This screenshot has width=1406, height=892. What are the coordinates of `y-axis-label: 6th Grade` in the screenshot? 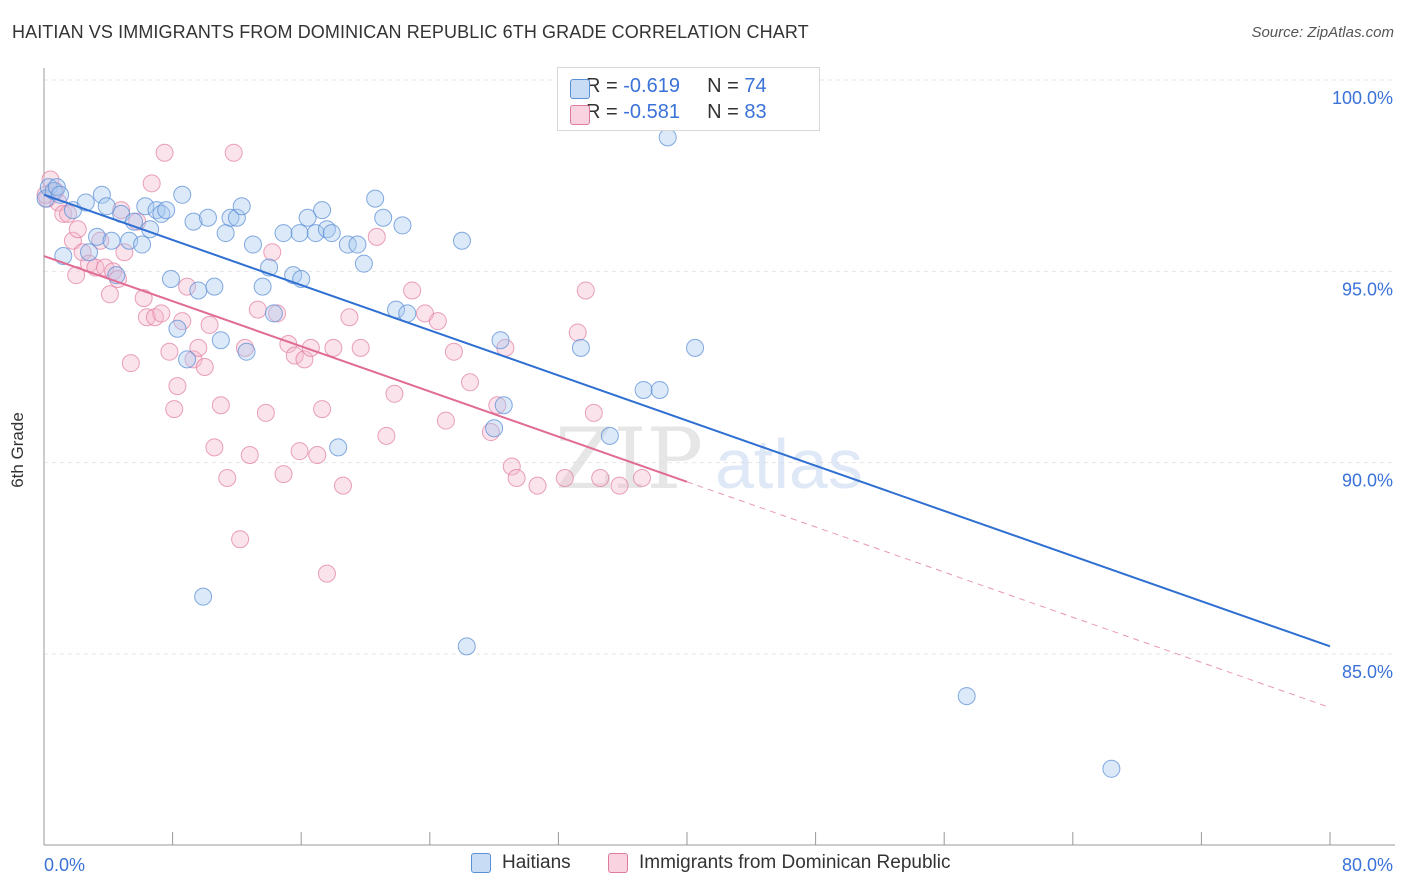 It's located at (17, 450).